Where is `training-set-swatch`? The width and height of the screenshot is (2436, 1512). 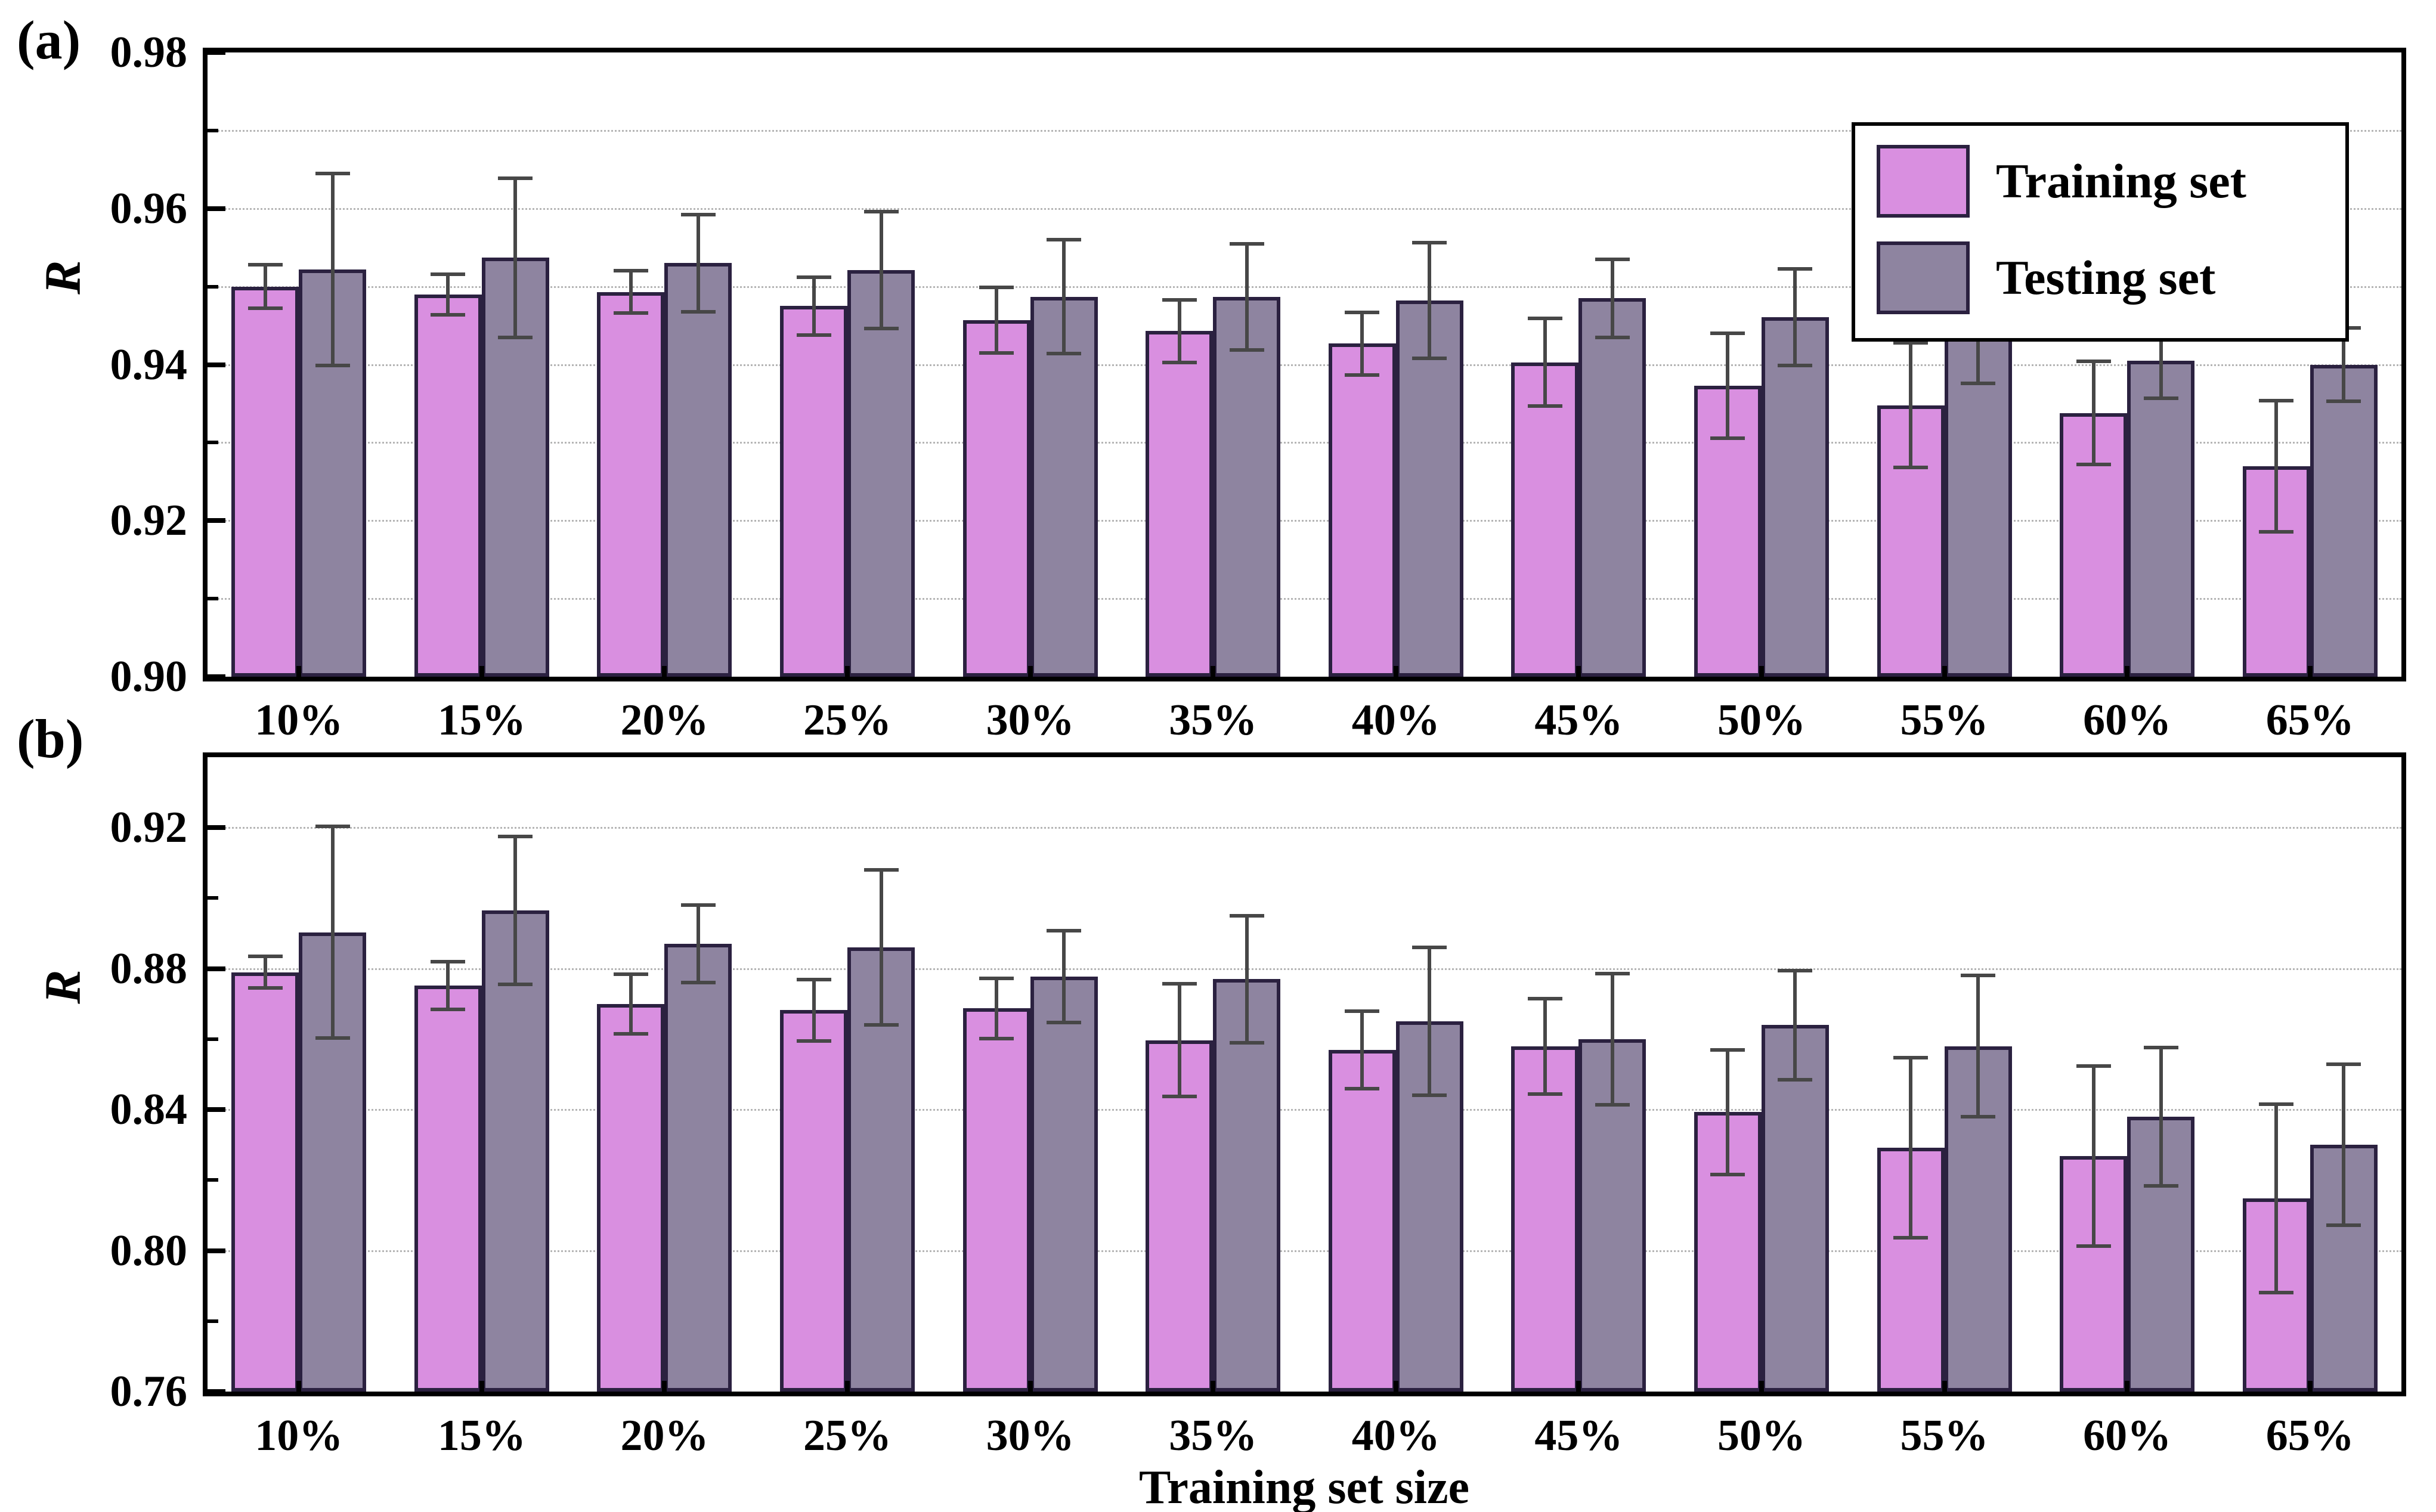 training-set-swatch is located at coordinates (1923, 181).